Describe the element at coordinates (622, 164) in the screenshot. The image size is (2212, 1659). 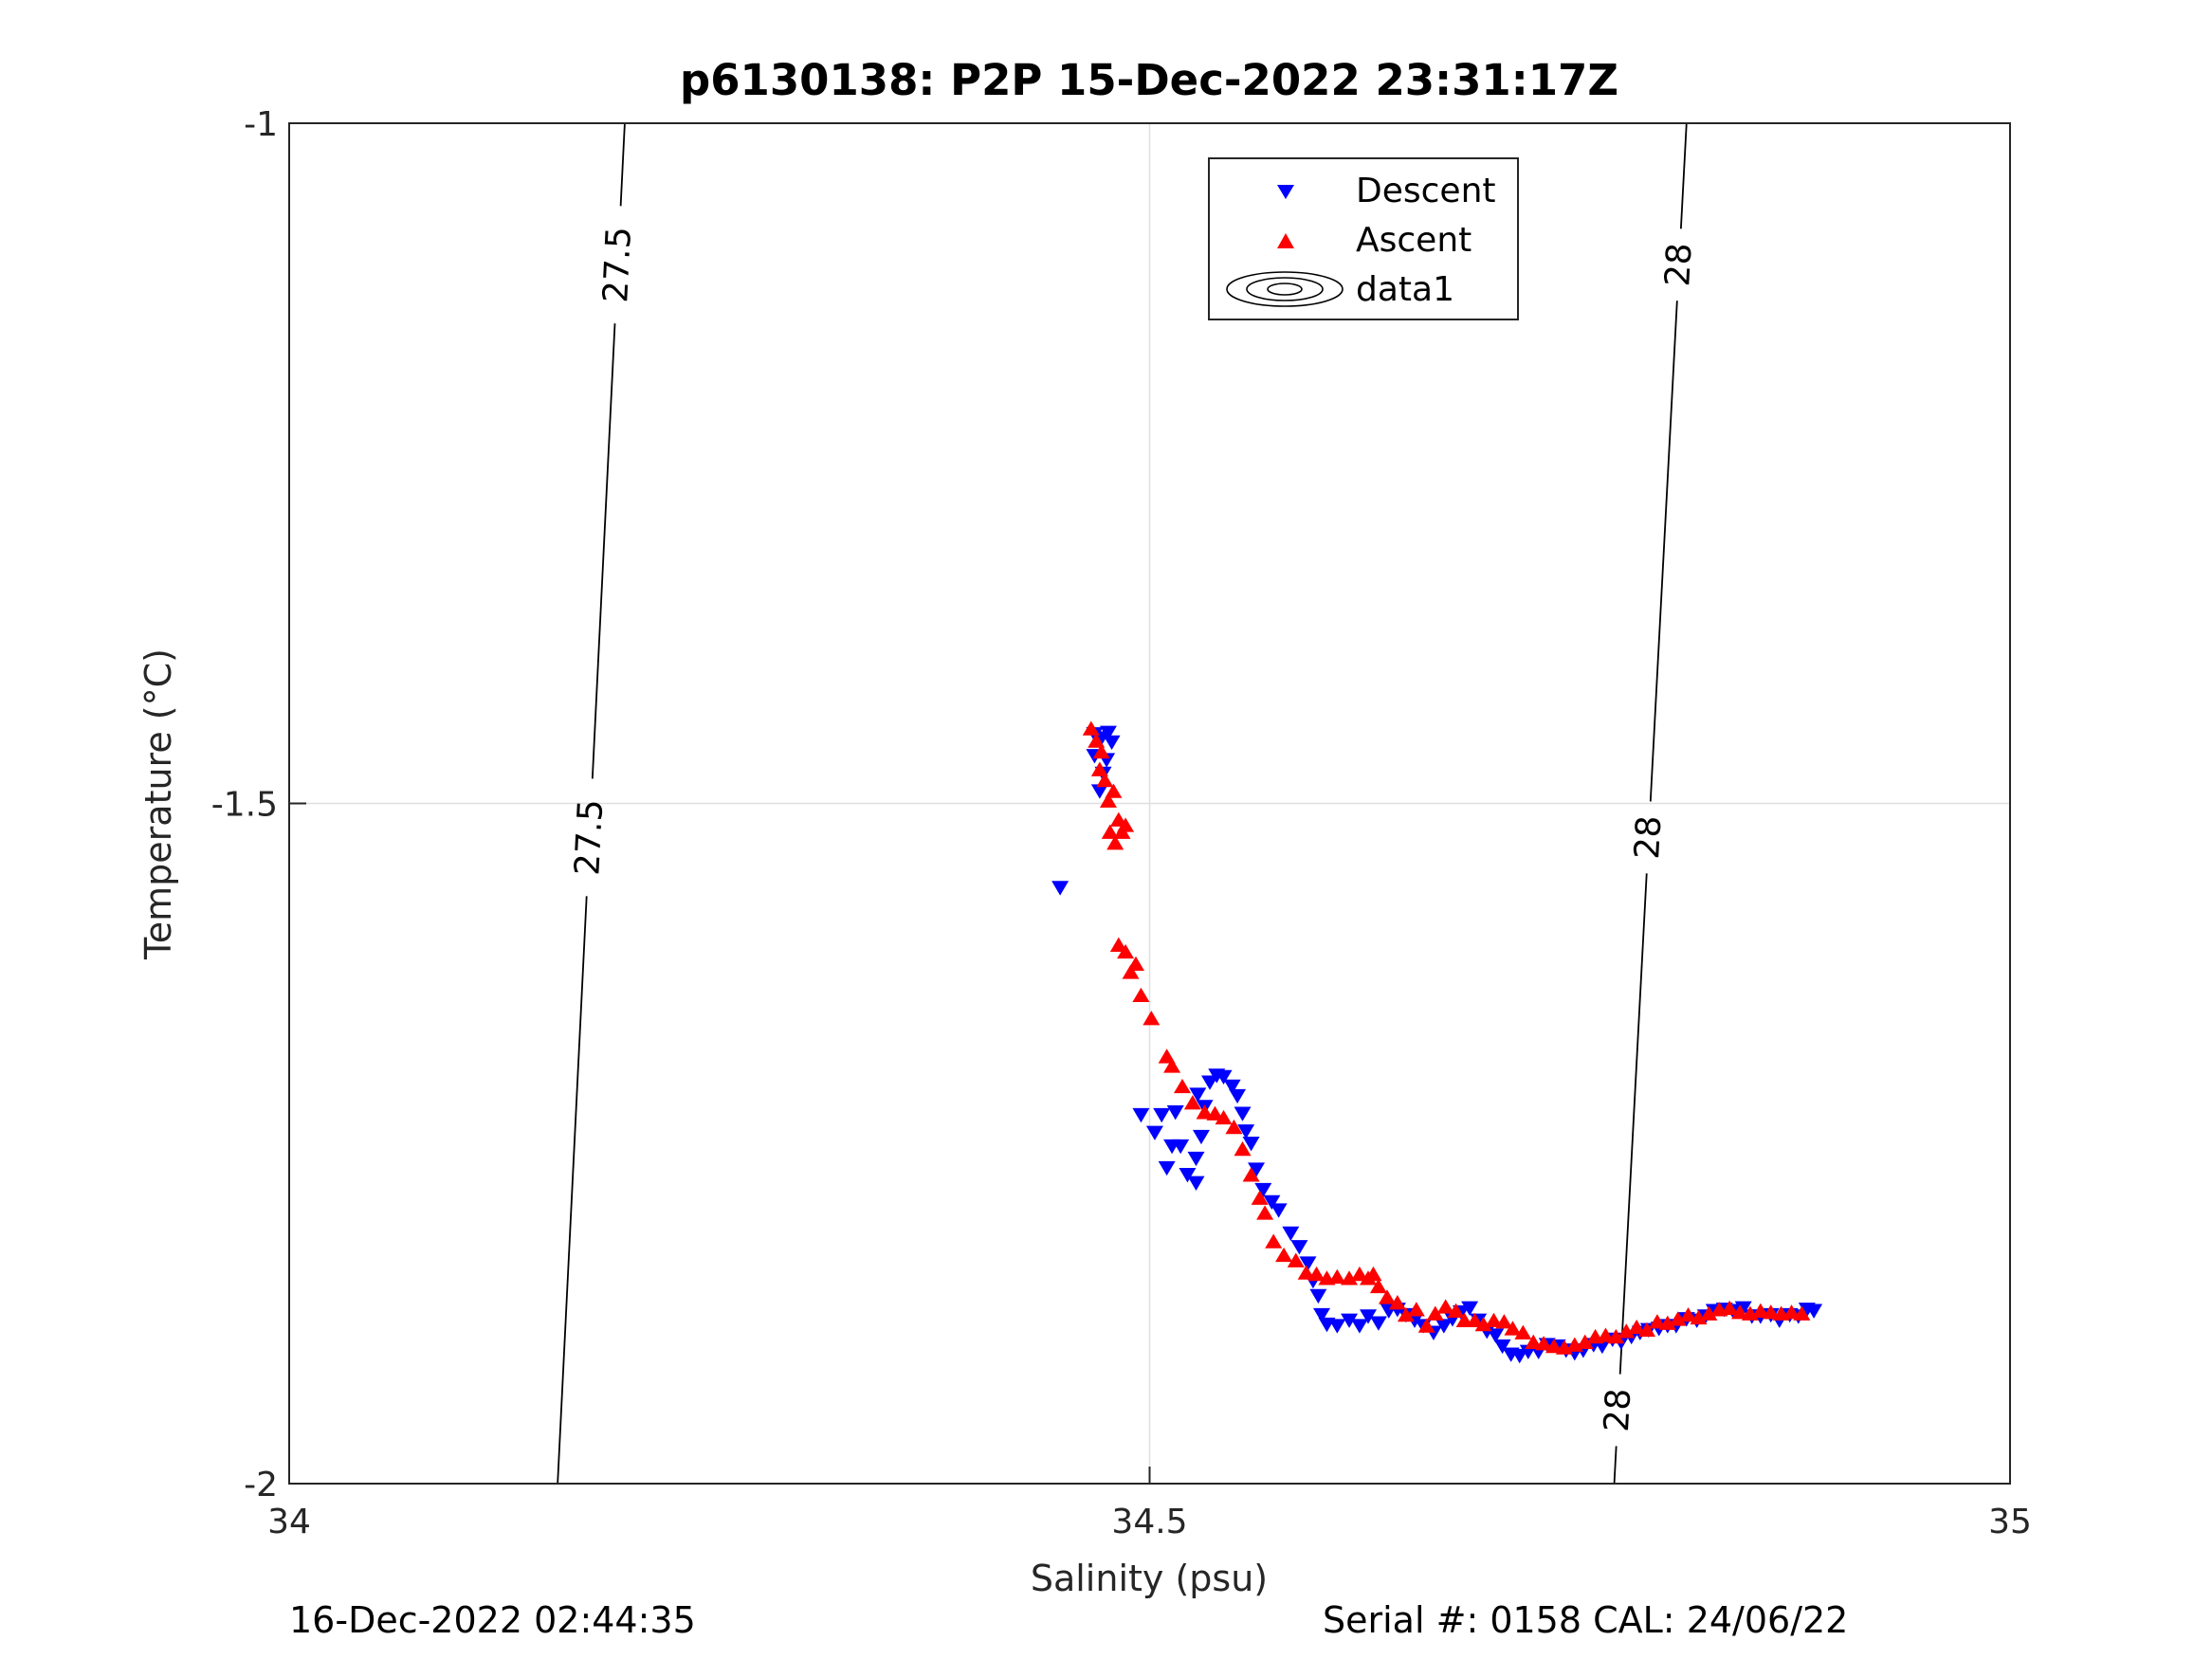
I see `contour-0-segment-end` at that location.